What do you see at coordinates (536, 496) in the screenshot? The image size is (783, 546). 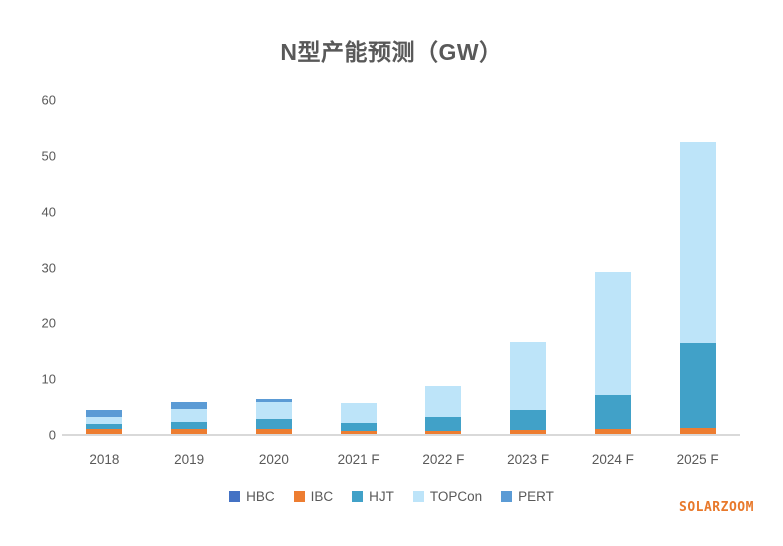 I see `legend-label-pert: PERT` at bounding box center [536, 496].